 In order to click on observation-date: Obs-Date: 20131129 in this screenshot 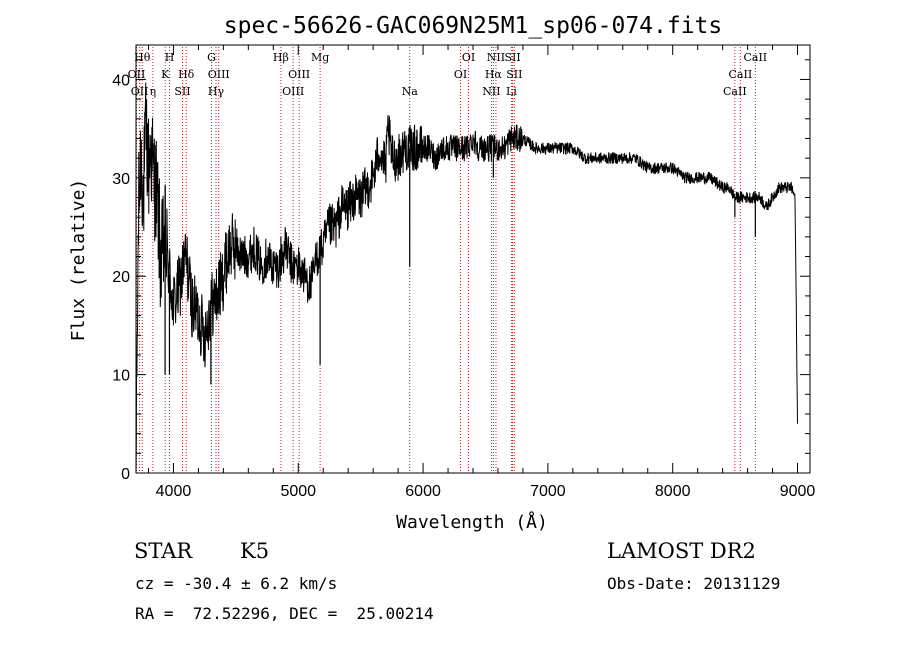, I will do `click(694, 583)`.